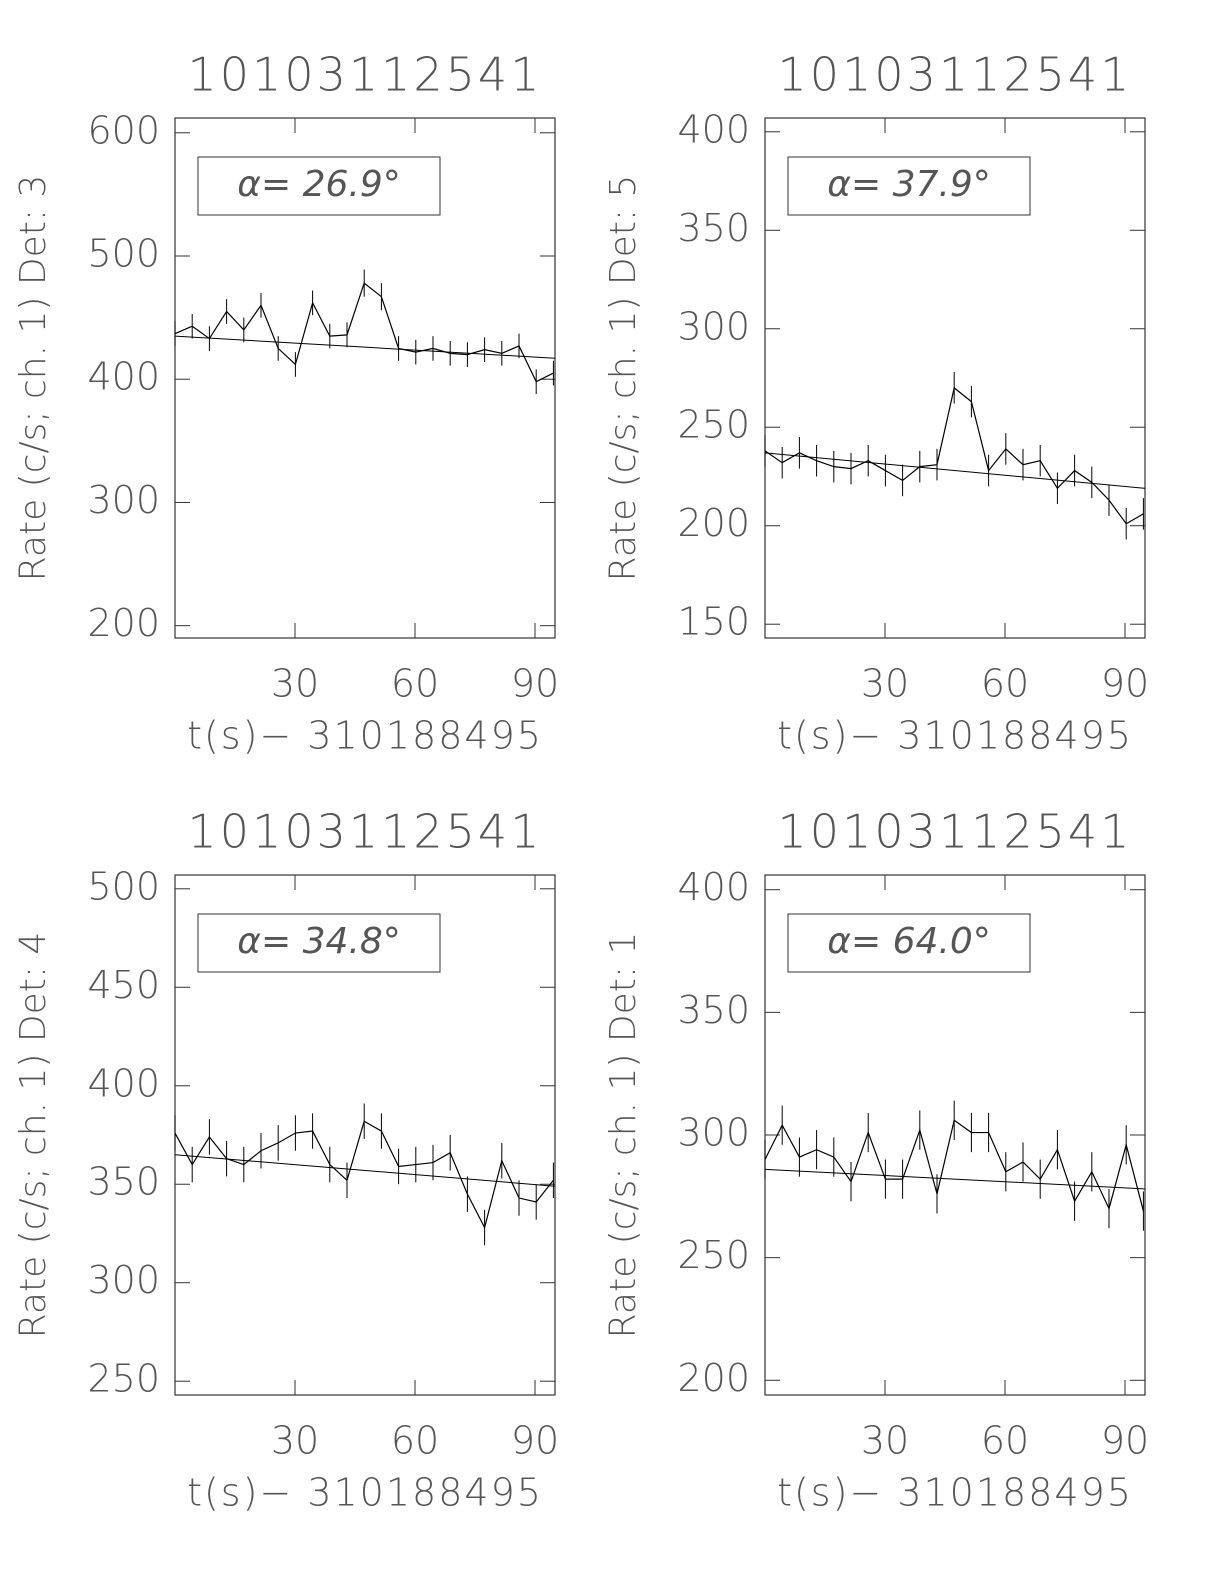  Describe the element at coordinates (623, 378) in the screenshot. I see `y-axis-label: Rate (c/s; ch. 1) Det: 5` at that location.